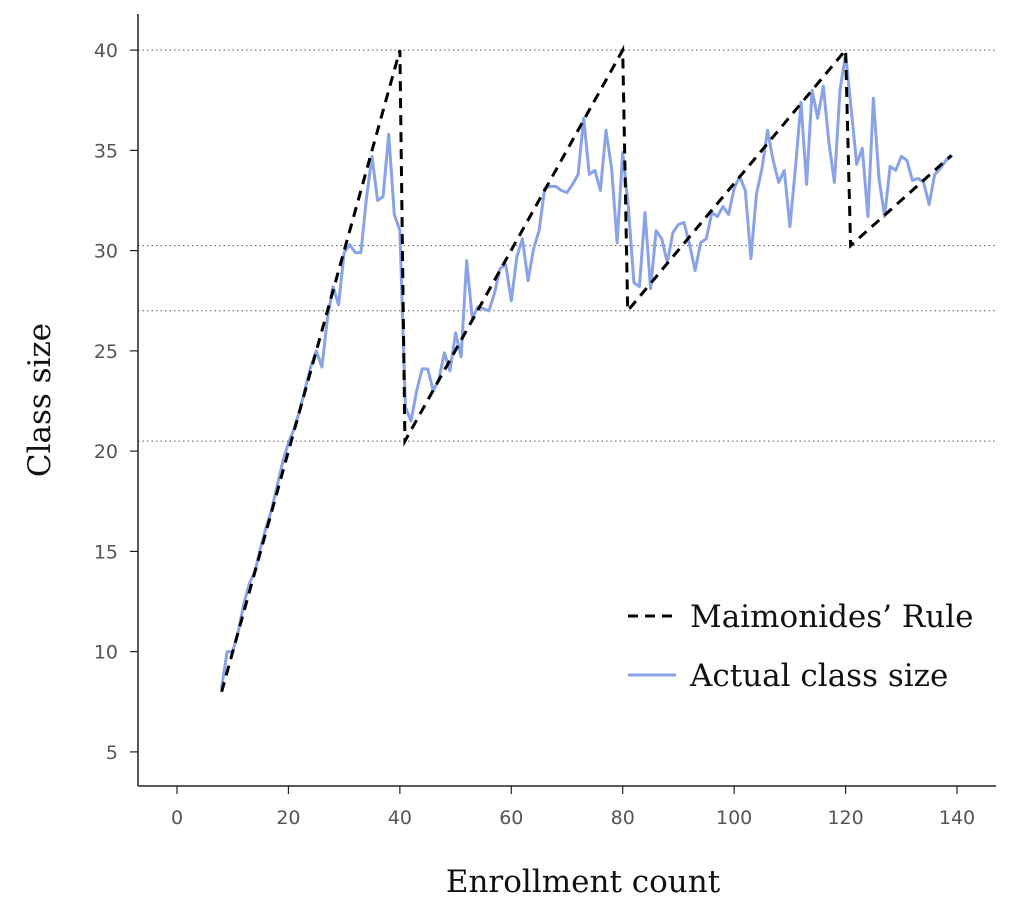  I want to click on x-tick-label: 40, so click(400, 818).